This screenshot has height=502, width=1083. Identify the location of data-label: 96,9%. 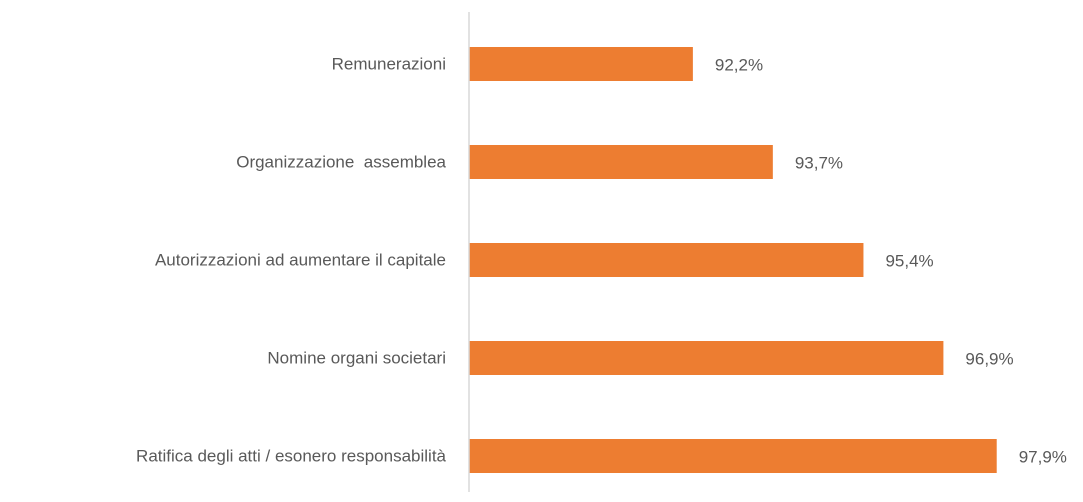
(989, 358).